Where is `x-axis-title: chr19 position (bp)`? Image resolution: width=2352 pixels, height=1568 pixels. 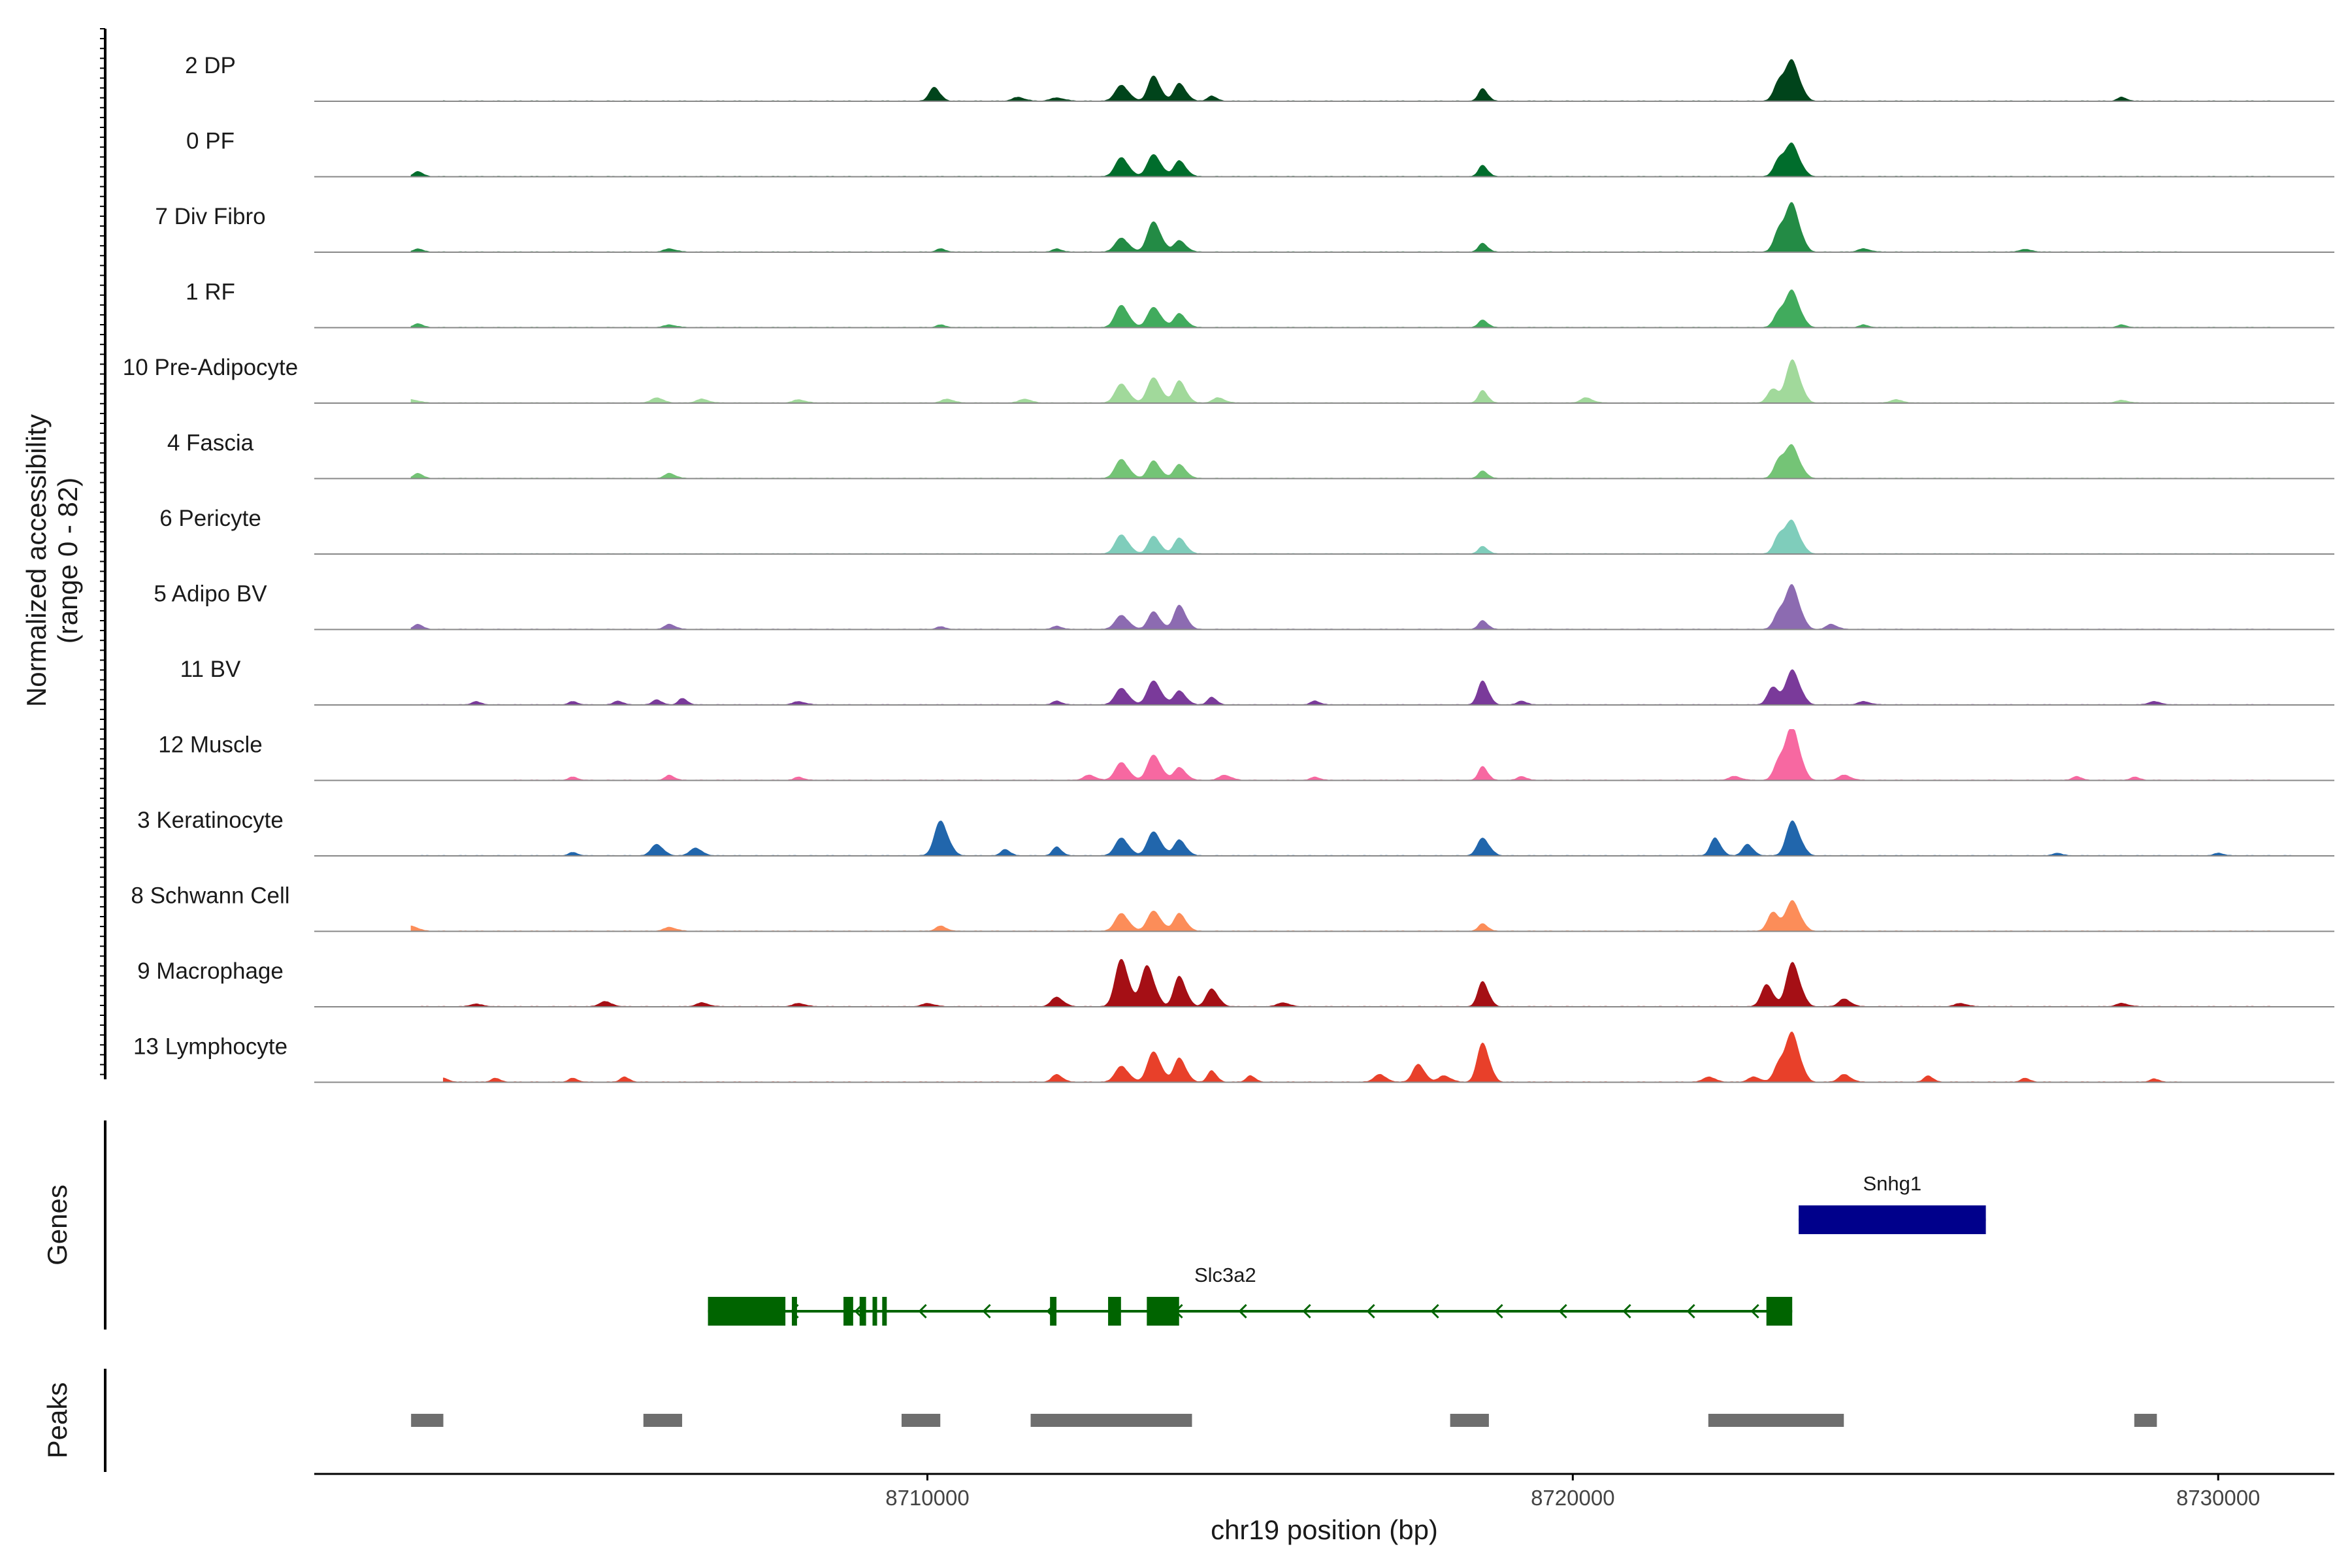 x-axis-title: chr19 position (bp) is located at coordinates (1324, 1529).